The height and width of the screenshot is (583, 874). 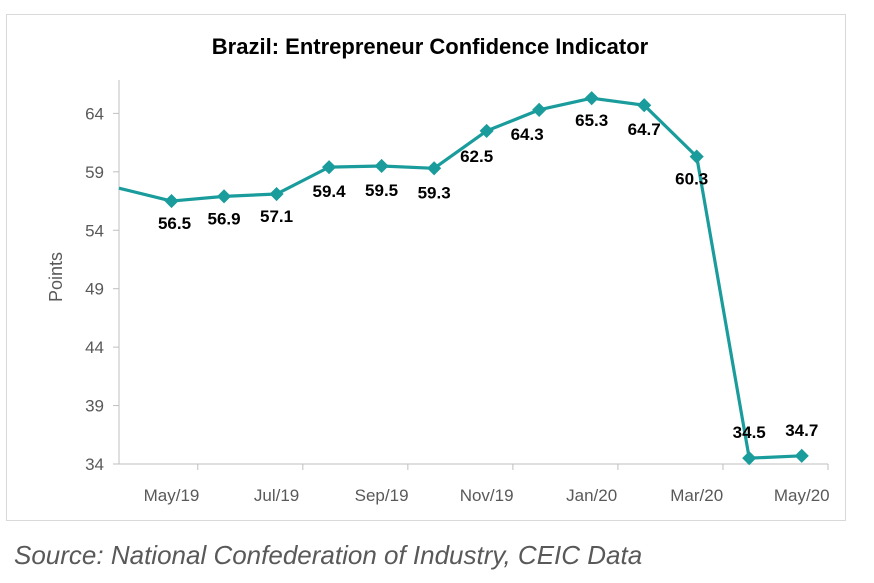 What do you see at coordinates (487, 495) in the screenshot?
I see `x-tick-label: Nov/19` at bounding box center [487, 495].